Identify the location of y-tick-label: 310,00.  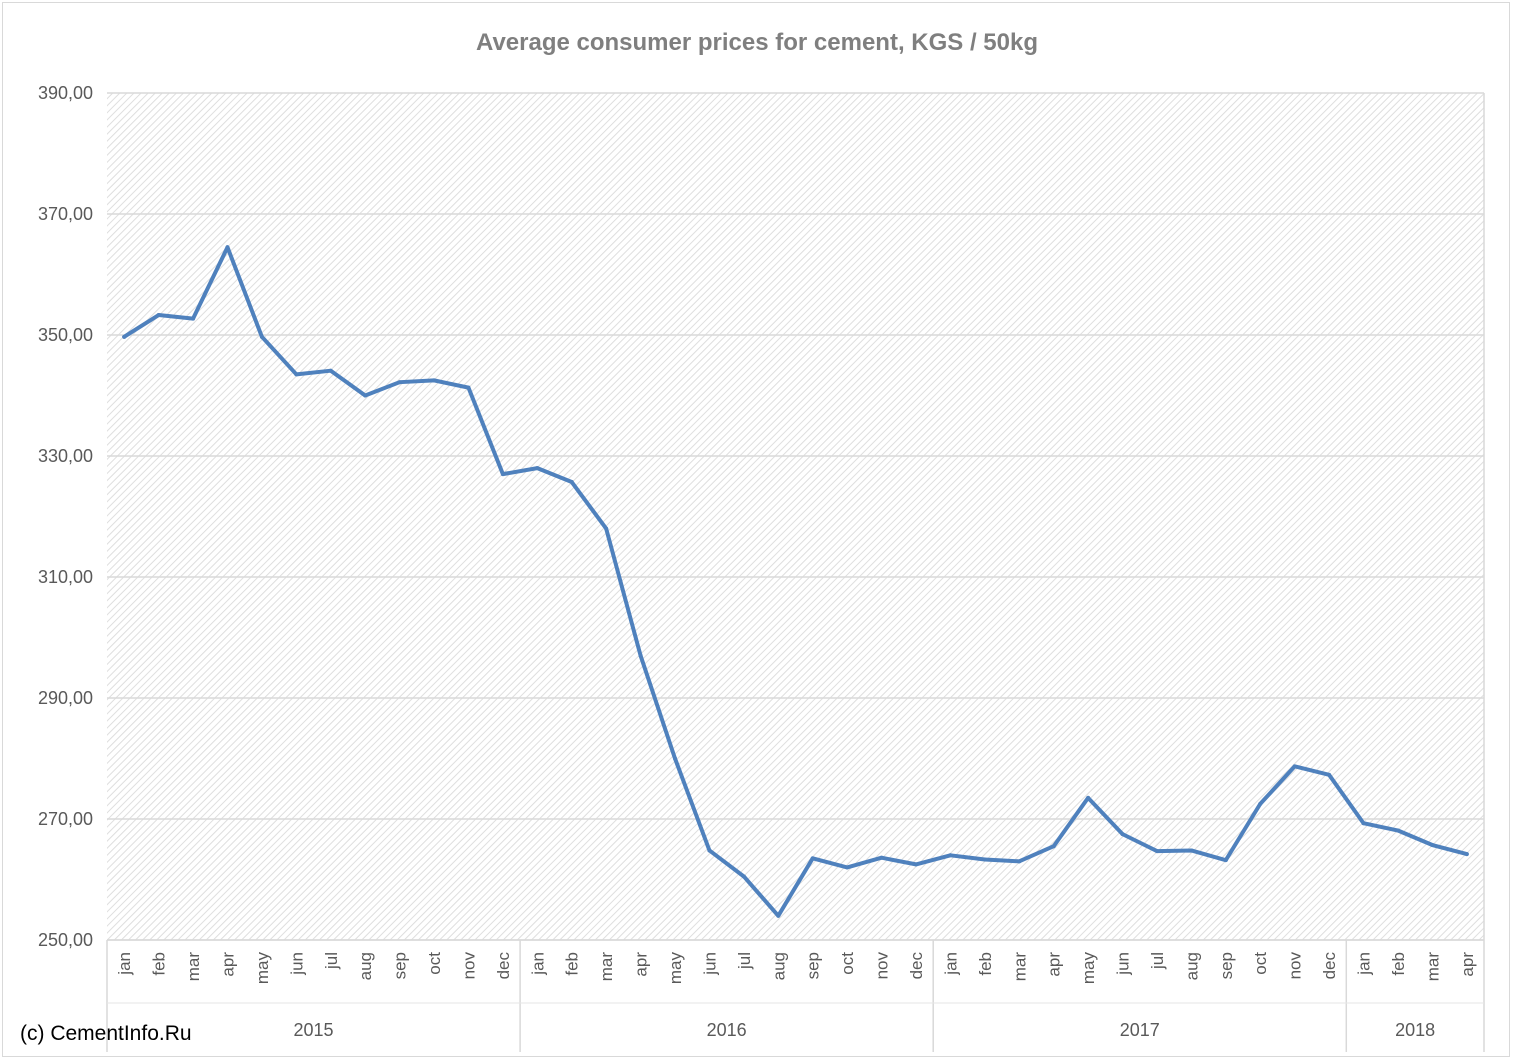
(65, 577).